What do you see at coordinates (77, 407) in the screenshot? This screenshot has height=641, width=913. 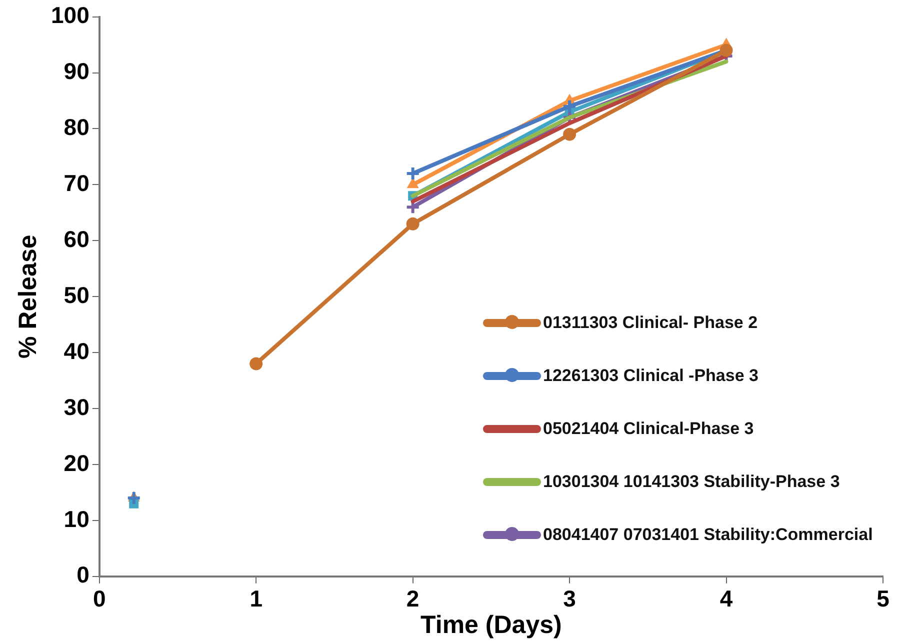 I see `y-tick-label: 30` at bounding box center [77, 407].